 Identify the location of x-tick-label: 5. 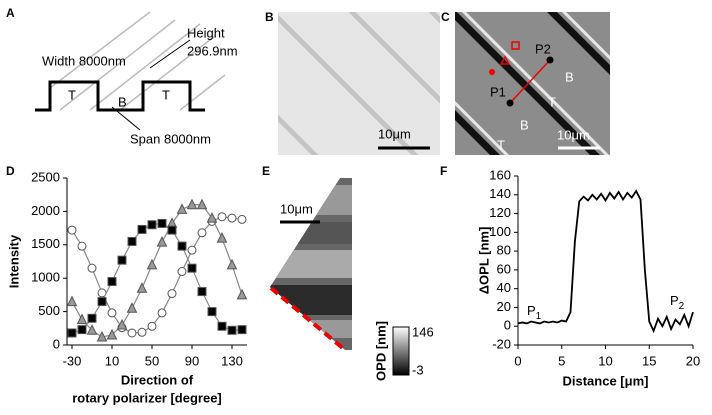
(561, 360).